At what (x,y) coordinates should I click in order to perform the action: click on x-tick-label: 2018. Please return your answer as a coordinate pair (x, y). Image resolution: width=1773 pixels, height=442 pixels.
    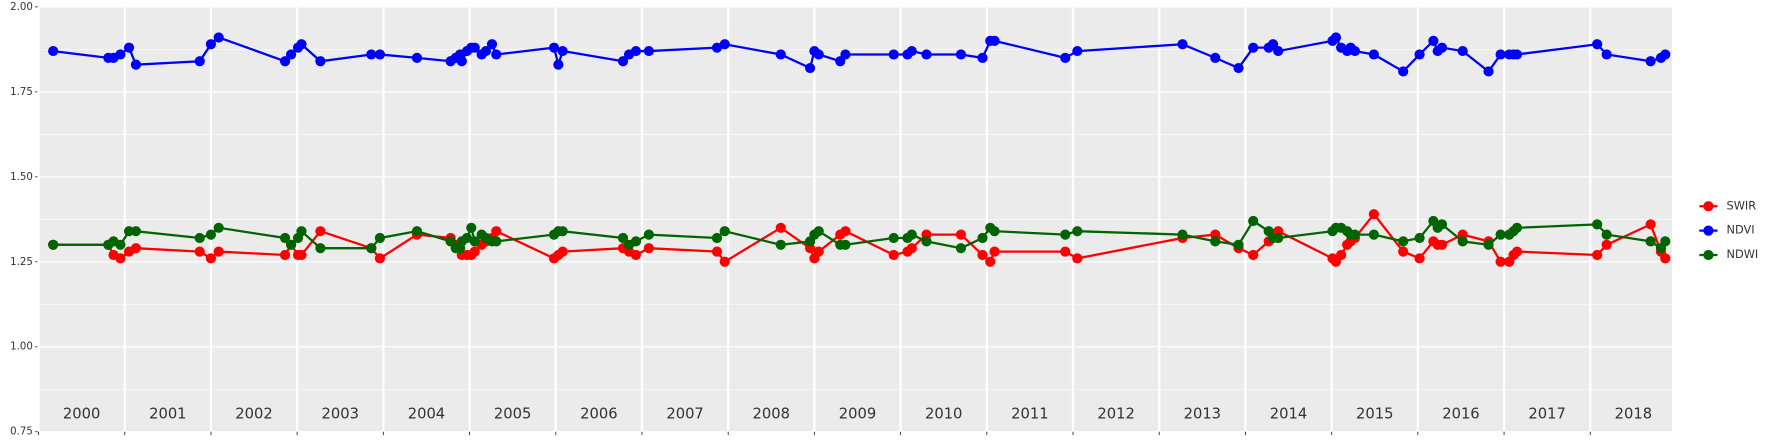
    Looking at the image, I should click on (1633, 414).